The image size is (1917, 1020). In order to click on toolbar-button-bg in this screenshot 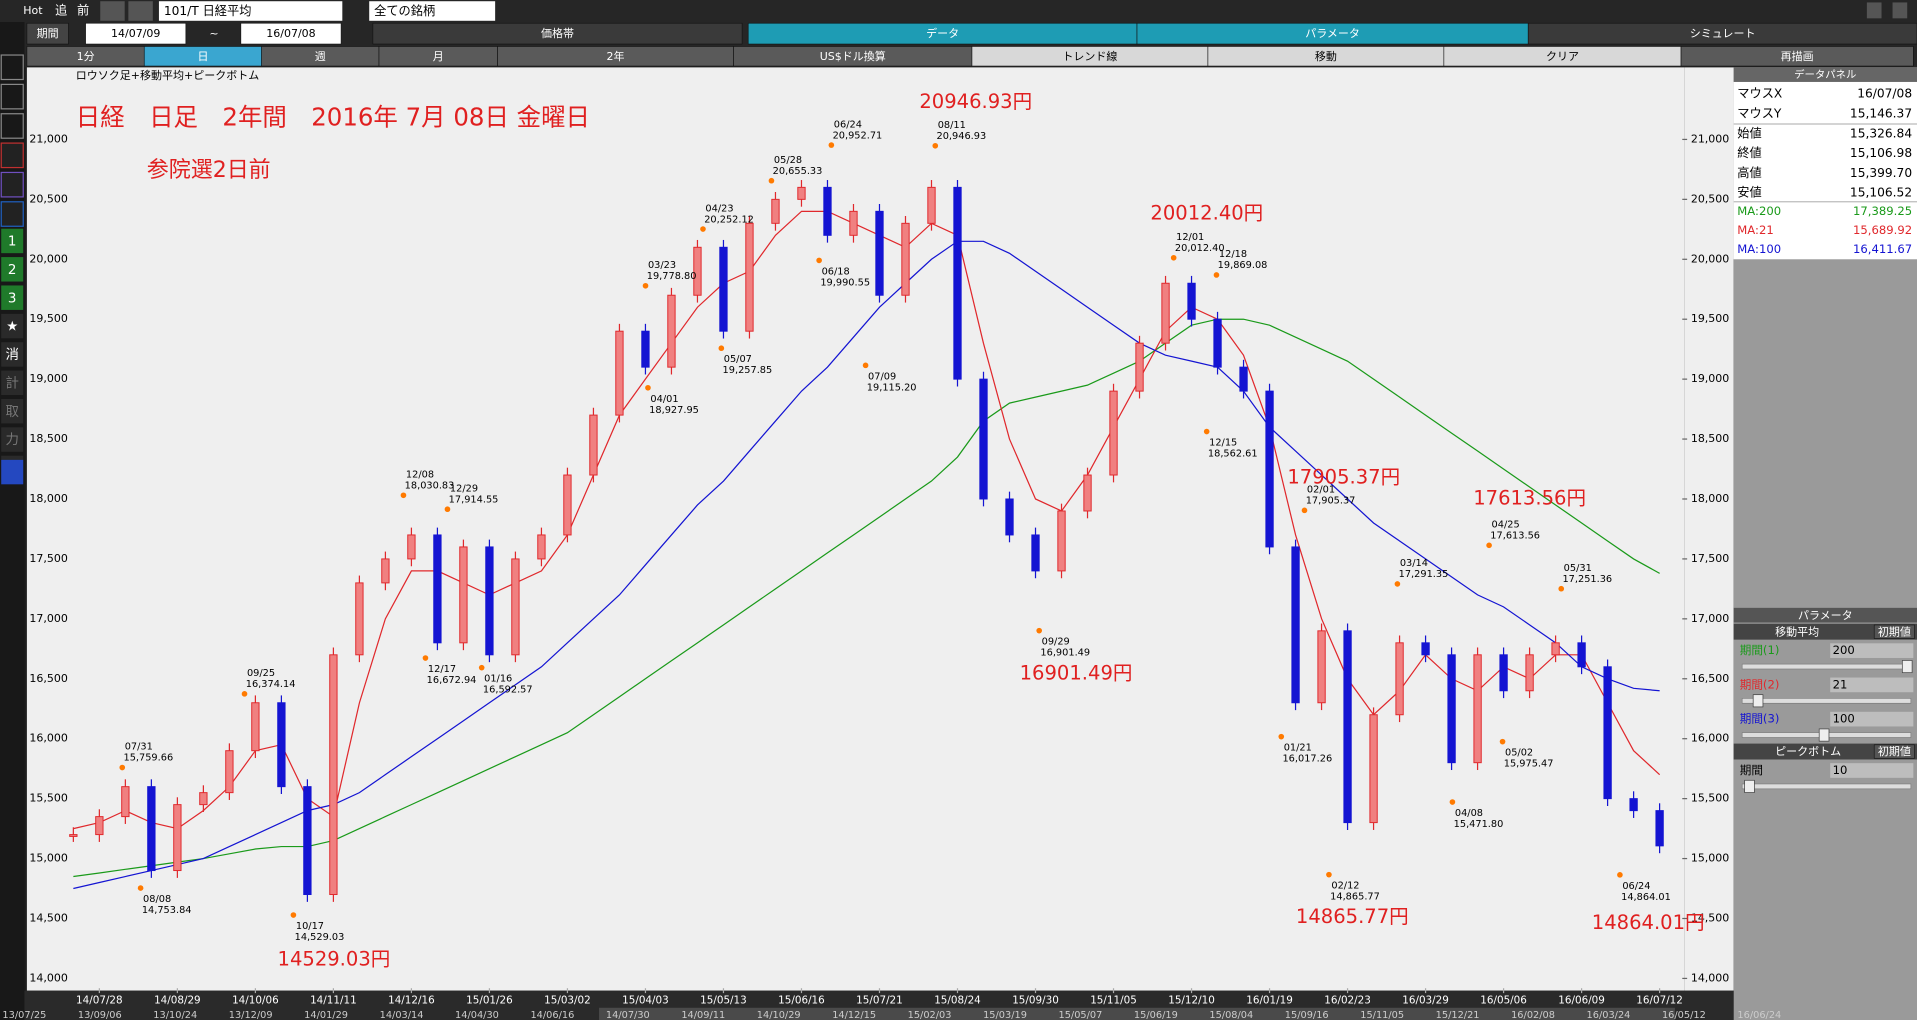, I will do `click(1797, 56)`.